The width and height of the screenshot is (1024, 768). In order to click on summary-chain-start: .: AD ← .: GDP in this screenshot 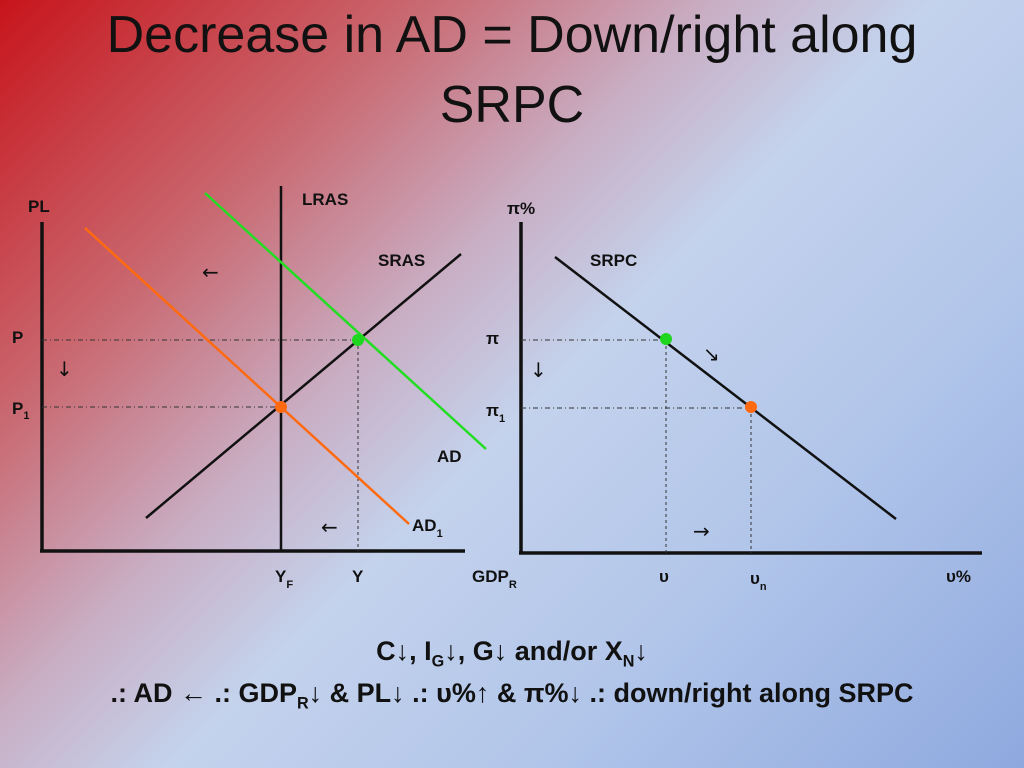, I will do `click(203, 693)`.